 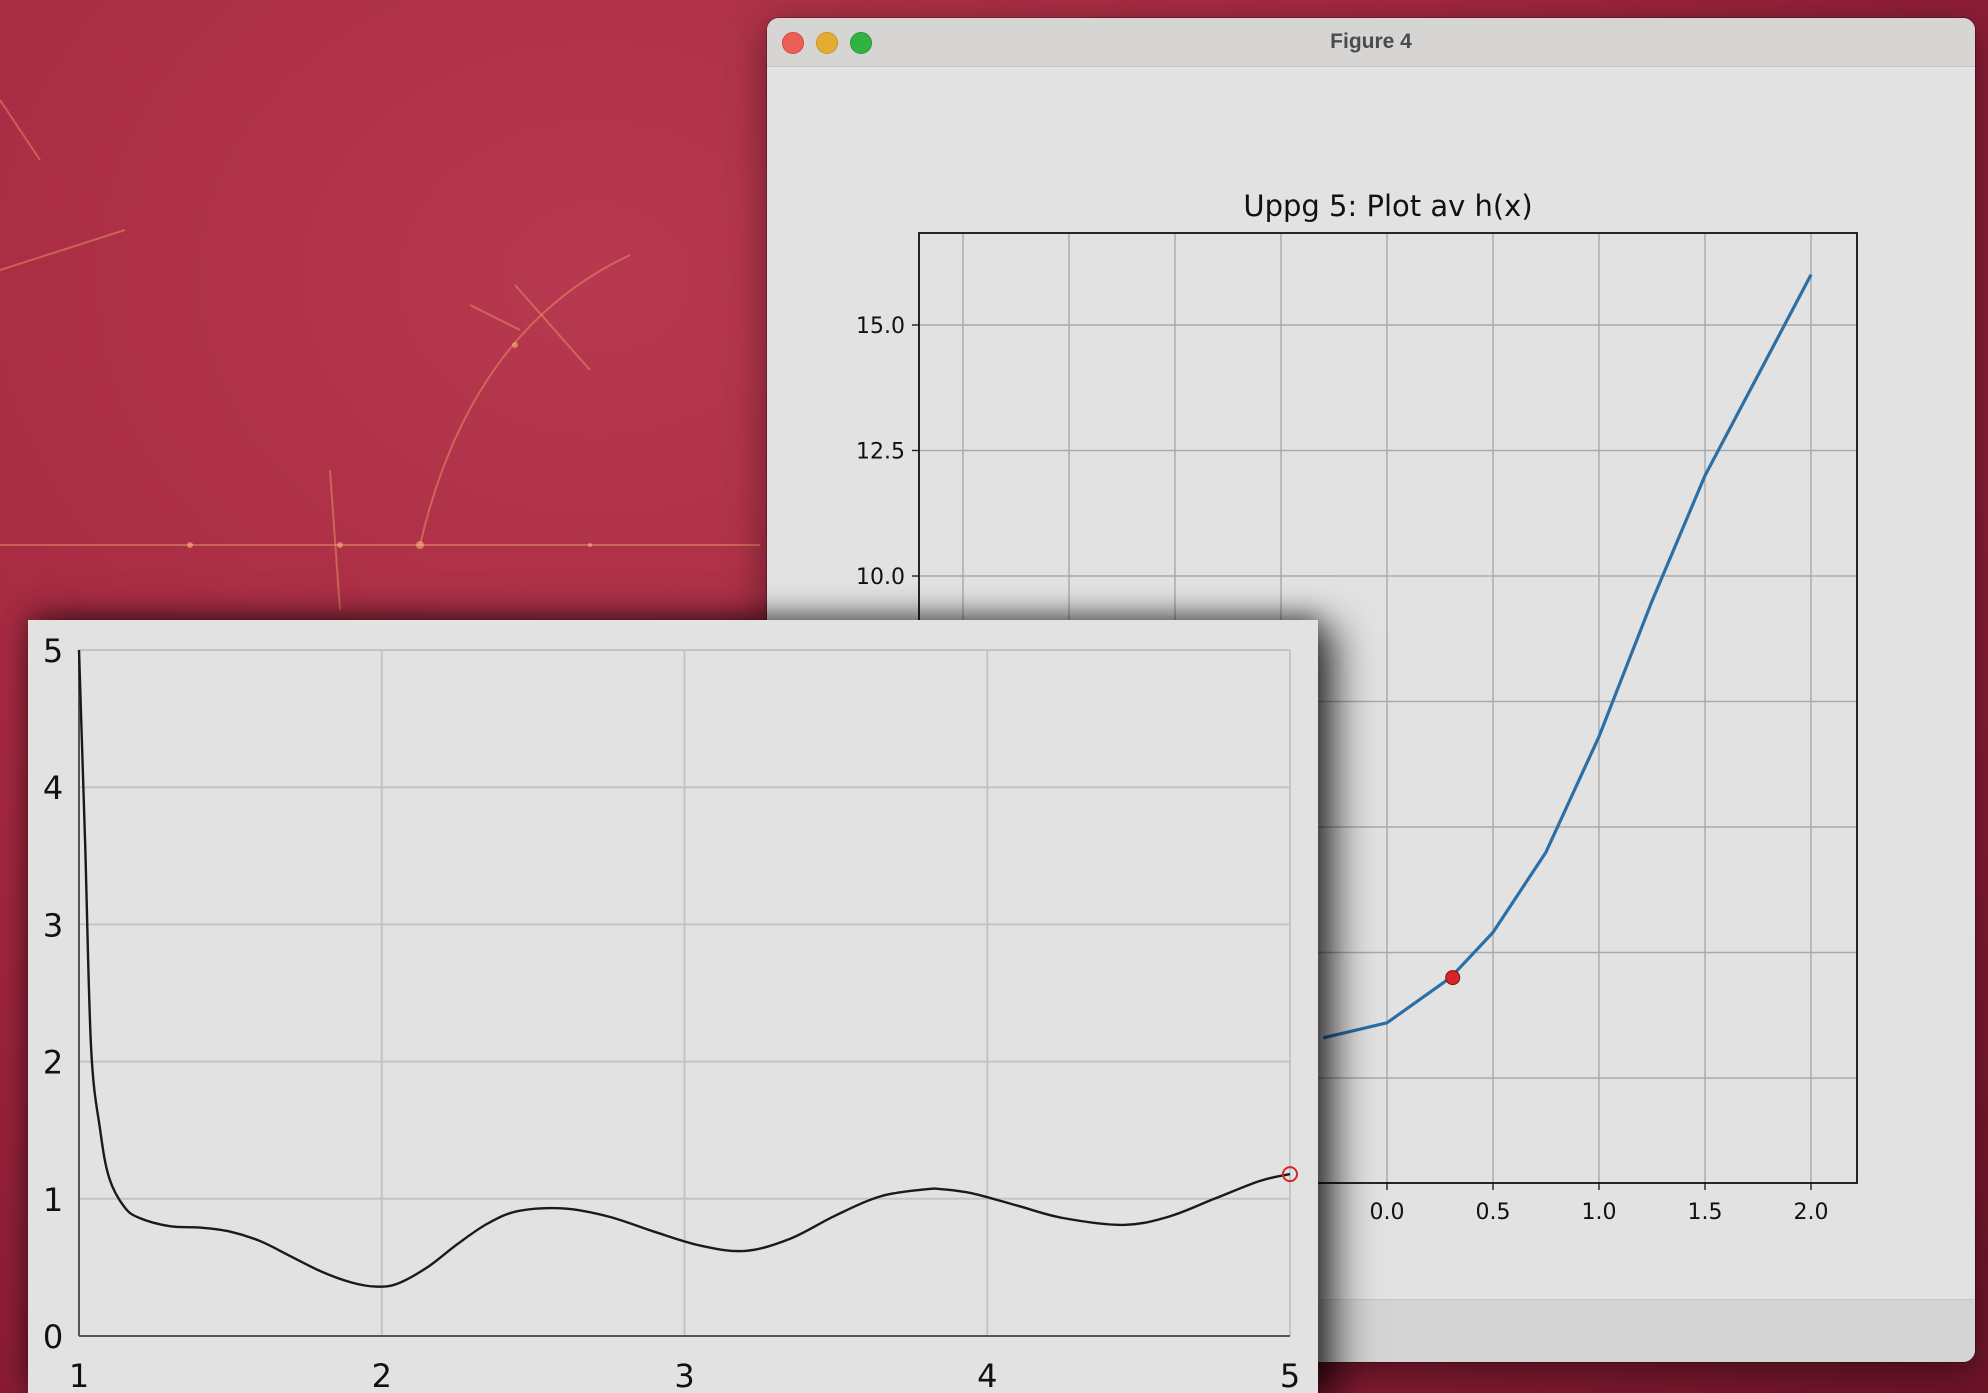 What do you see at coordinates (684, 1375) in the screenshot?
I see `x-tick-label: 3` at bounding box center [684, 1375].